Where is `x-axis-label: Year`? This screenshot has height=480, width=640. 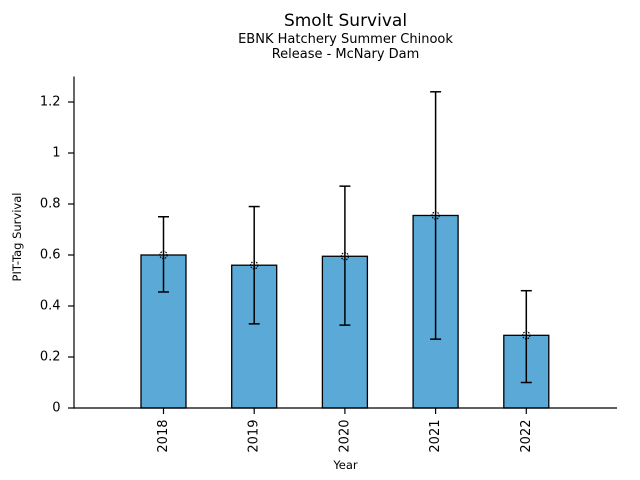 x-axis-label: Year is located at coordinates (345, 465).